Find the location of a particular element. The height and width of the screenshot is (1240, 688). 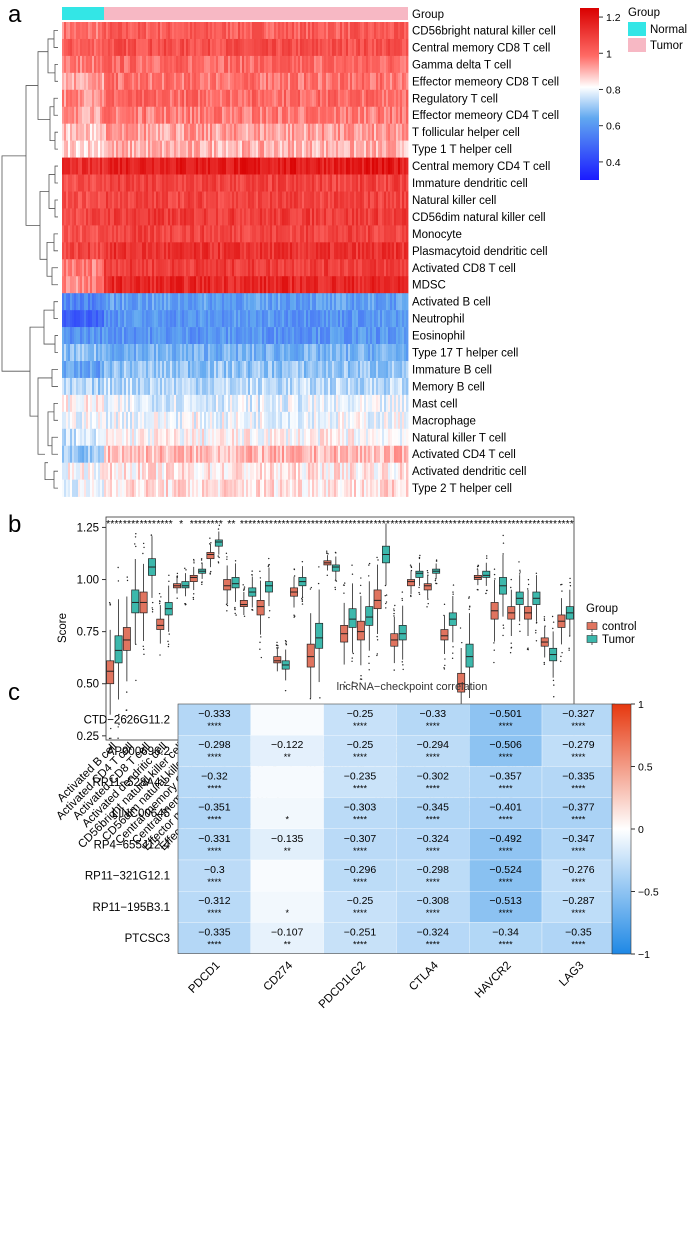

scale-tick-label: 0.4 is located at coordinates (613, 163).